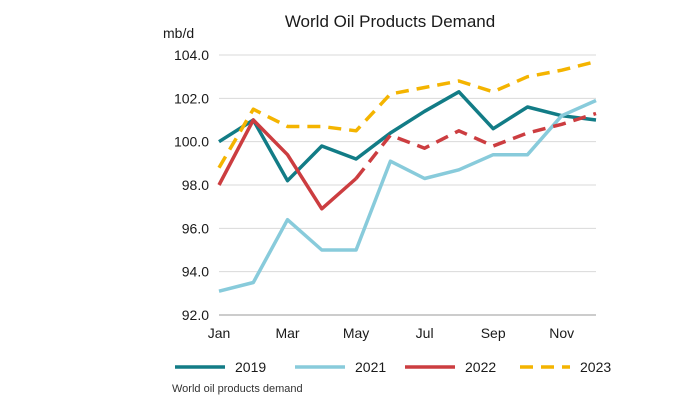 This screenshot has height=416, width=690. I want to click on legend-label-2023: 2023, so click(595, 367).